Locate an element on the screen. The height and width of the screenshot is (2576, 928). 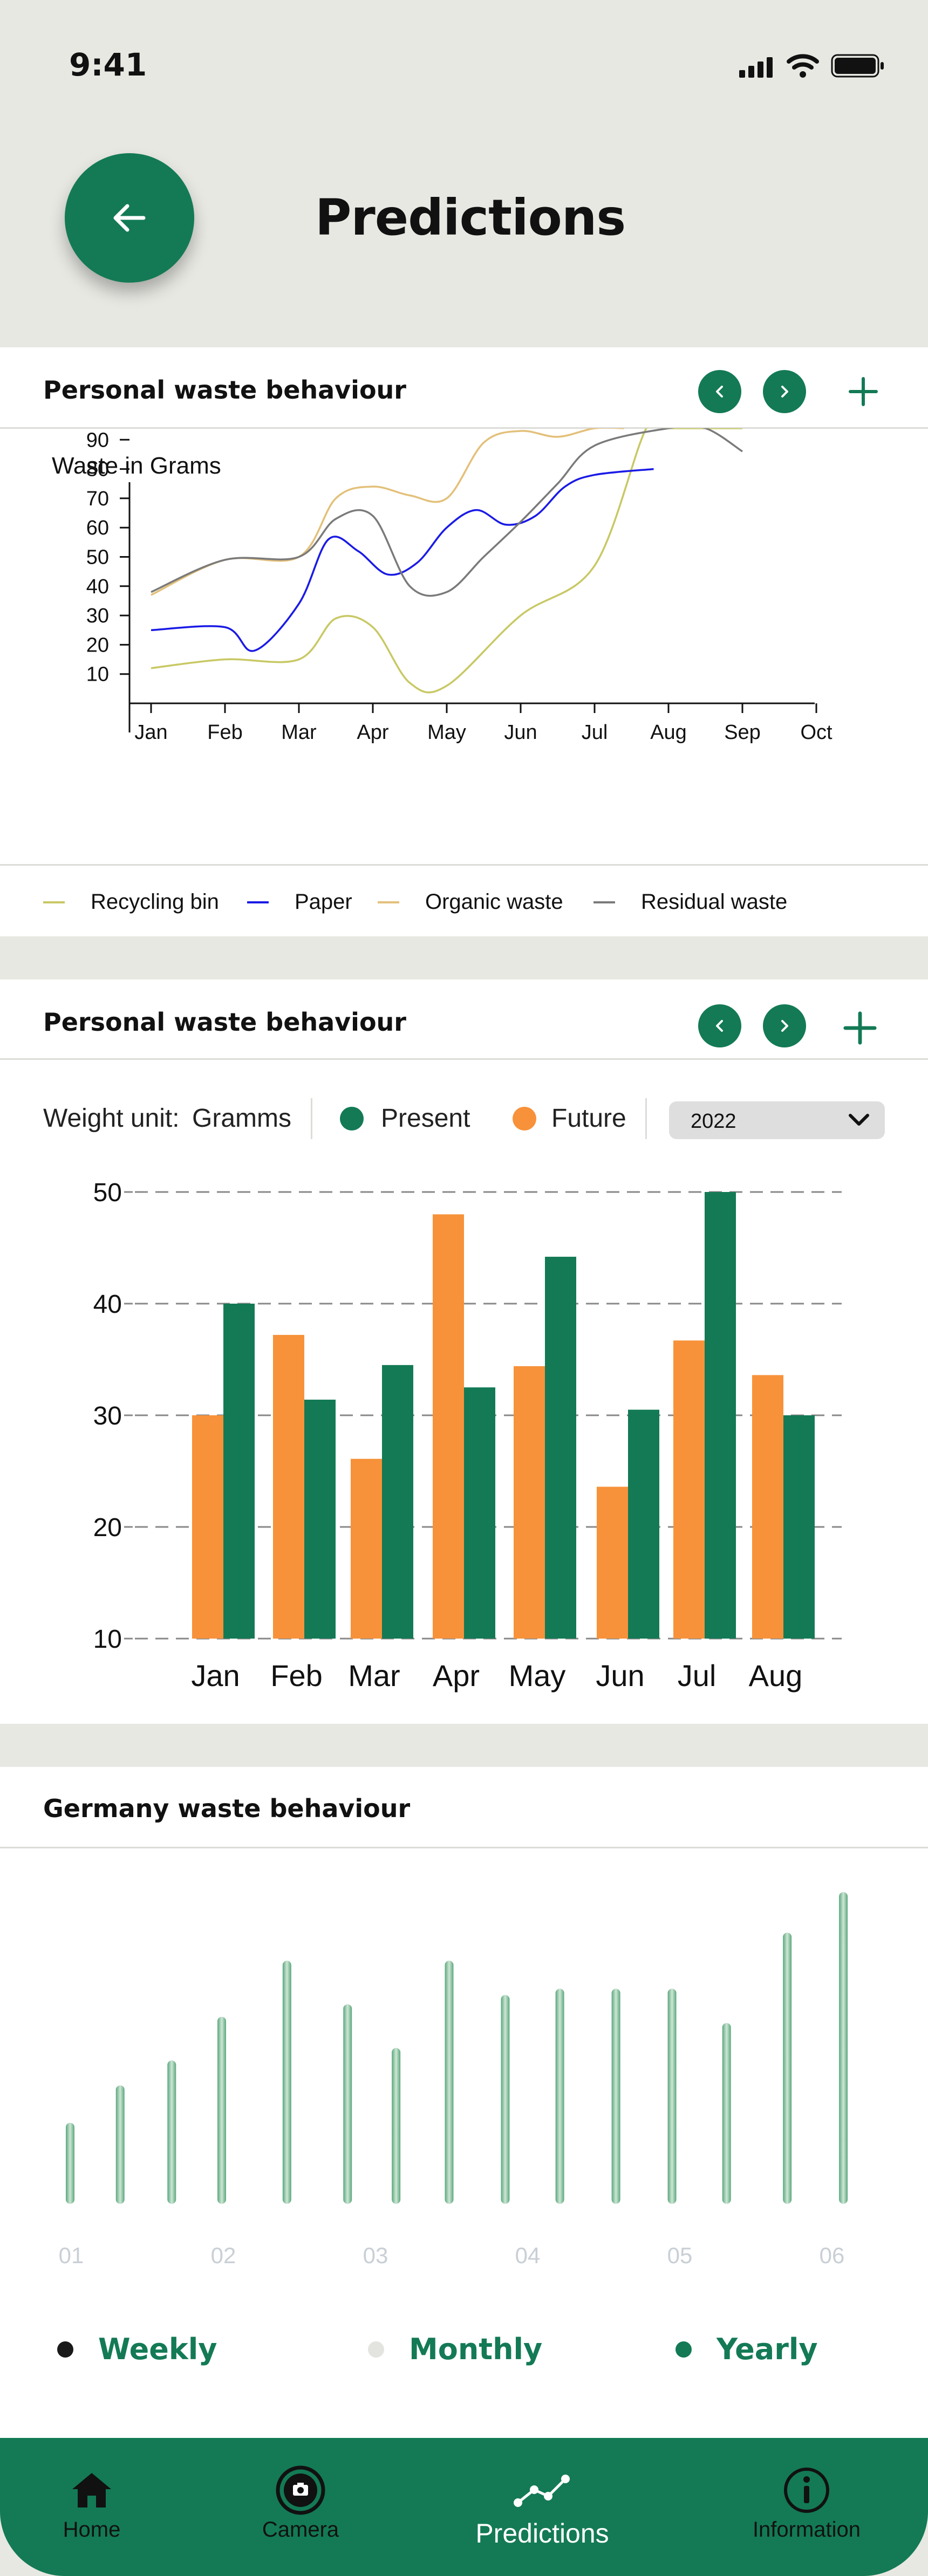
arrow-left-icon is located at coordinates (129, 218).